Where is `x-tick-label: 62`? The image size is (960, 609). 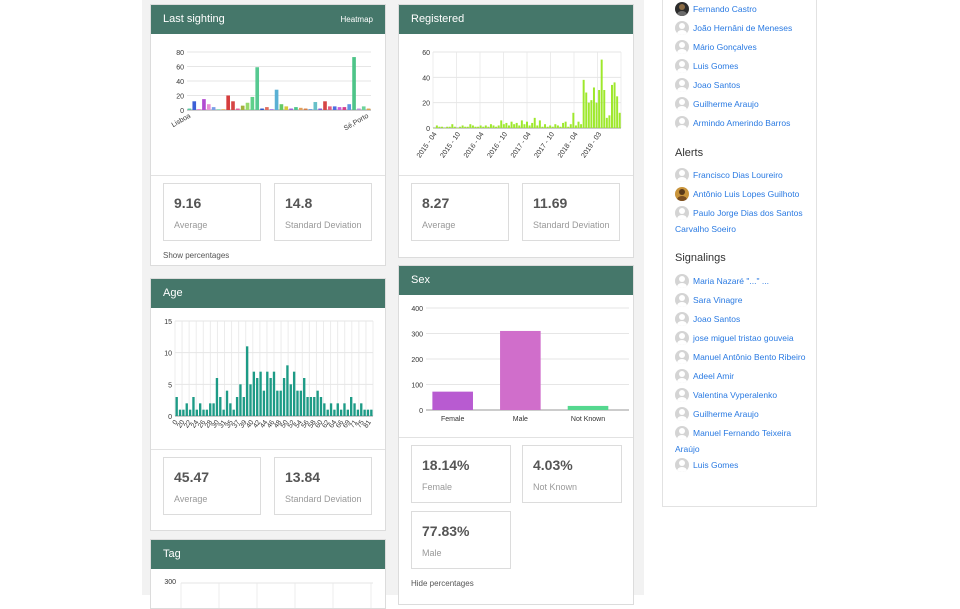
x-tick-label: 62 is located at coordinates (326, 424).